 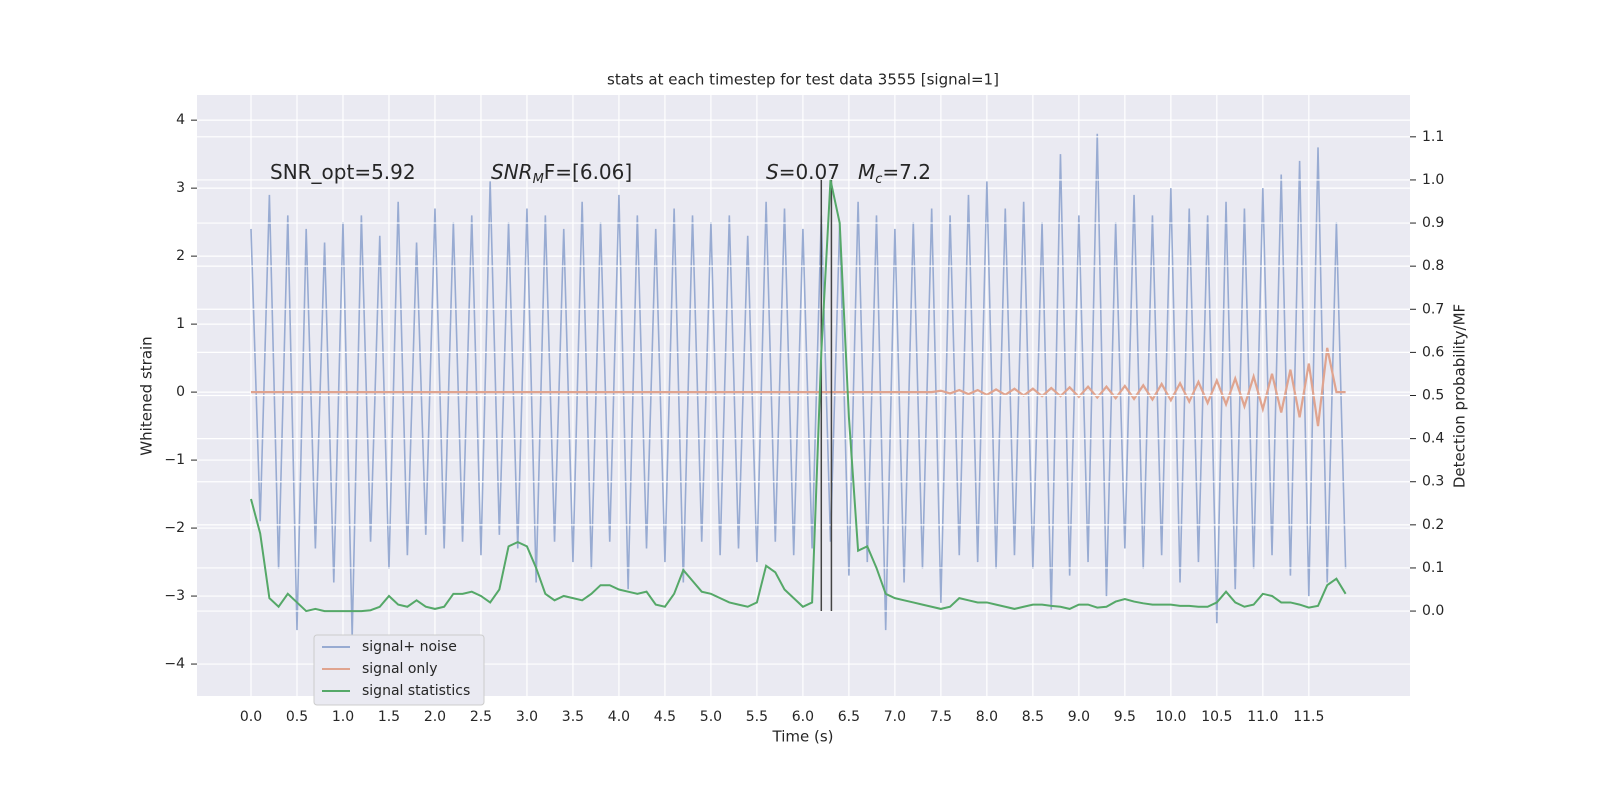 I want to click on y2-tick-label: 0.1, so click(x=1433, y=568).